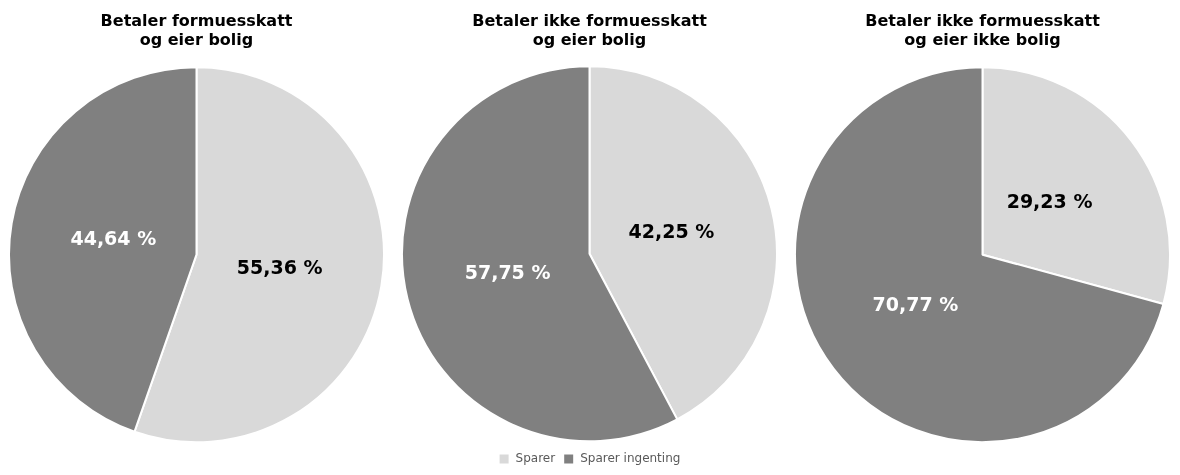 This screenshot has width=1180, height=475. Describe the element at coordinates (671, 231) in the screenshot. I see `data-label: 42,25 %` at that location.